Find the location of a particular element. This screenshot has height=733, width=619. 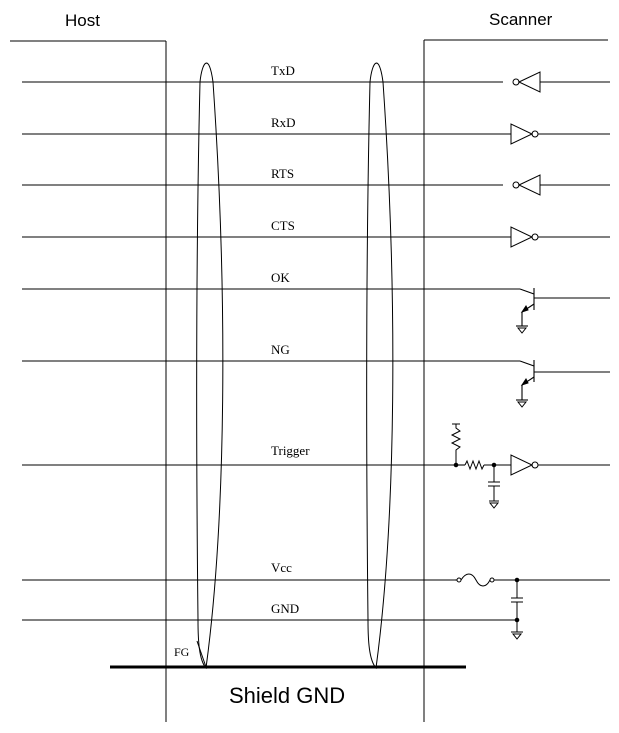

rxd-receiver-icon is located at coordinates (560, 134).